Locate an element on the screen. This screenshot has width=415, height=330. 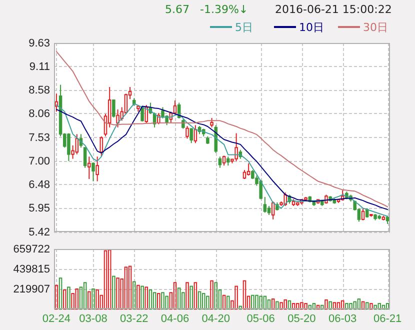
legend-label: 5日 is located at coordinates (244, 27).